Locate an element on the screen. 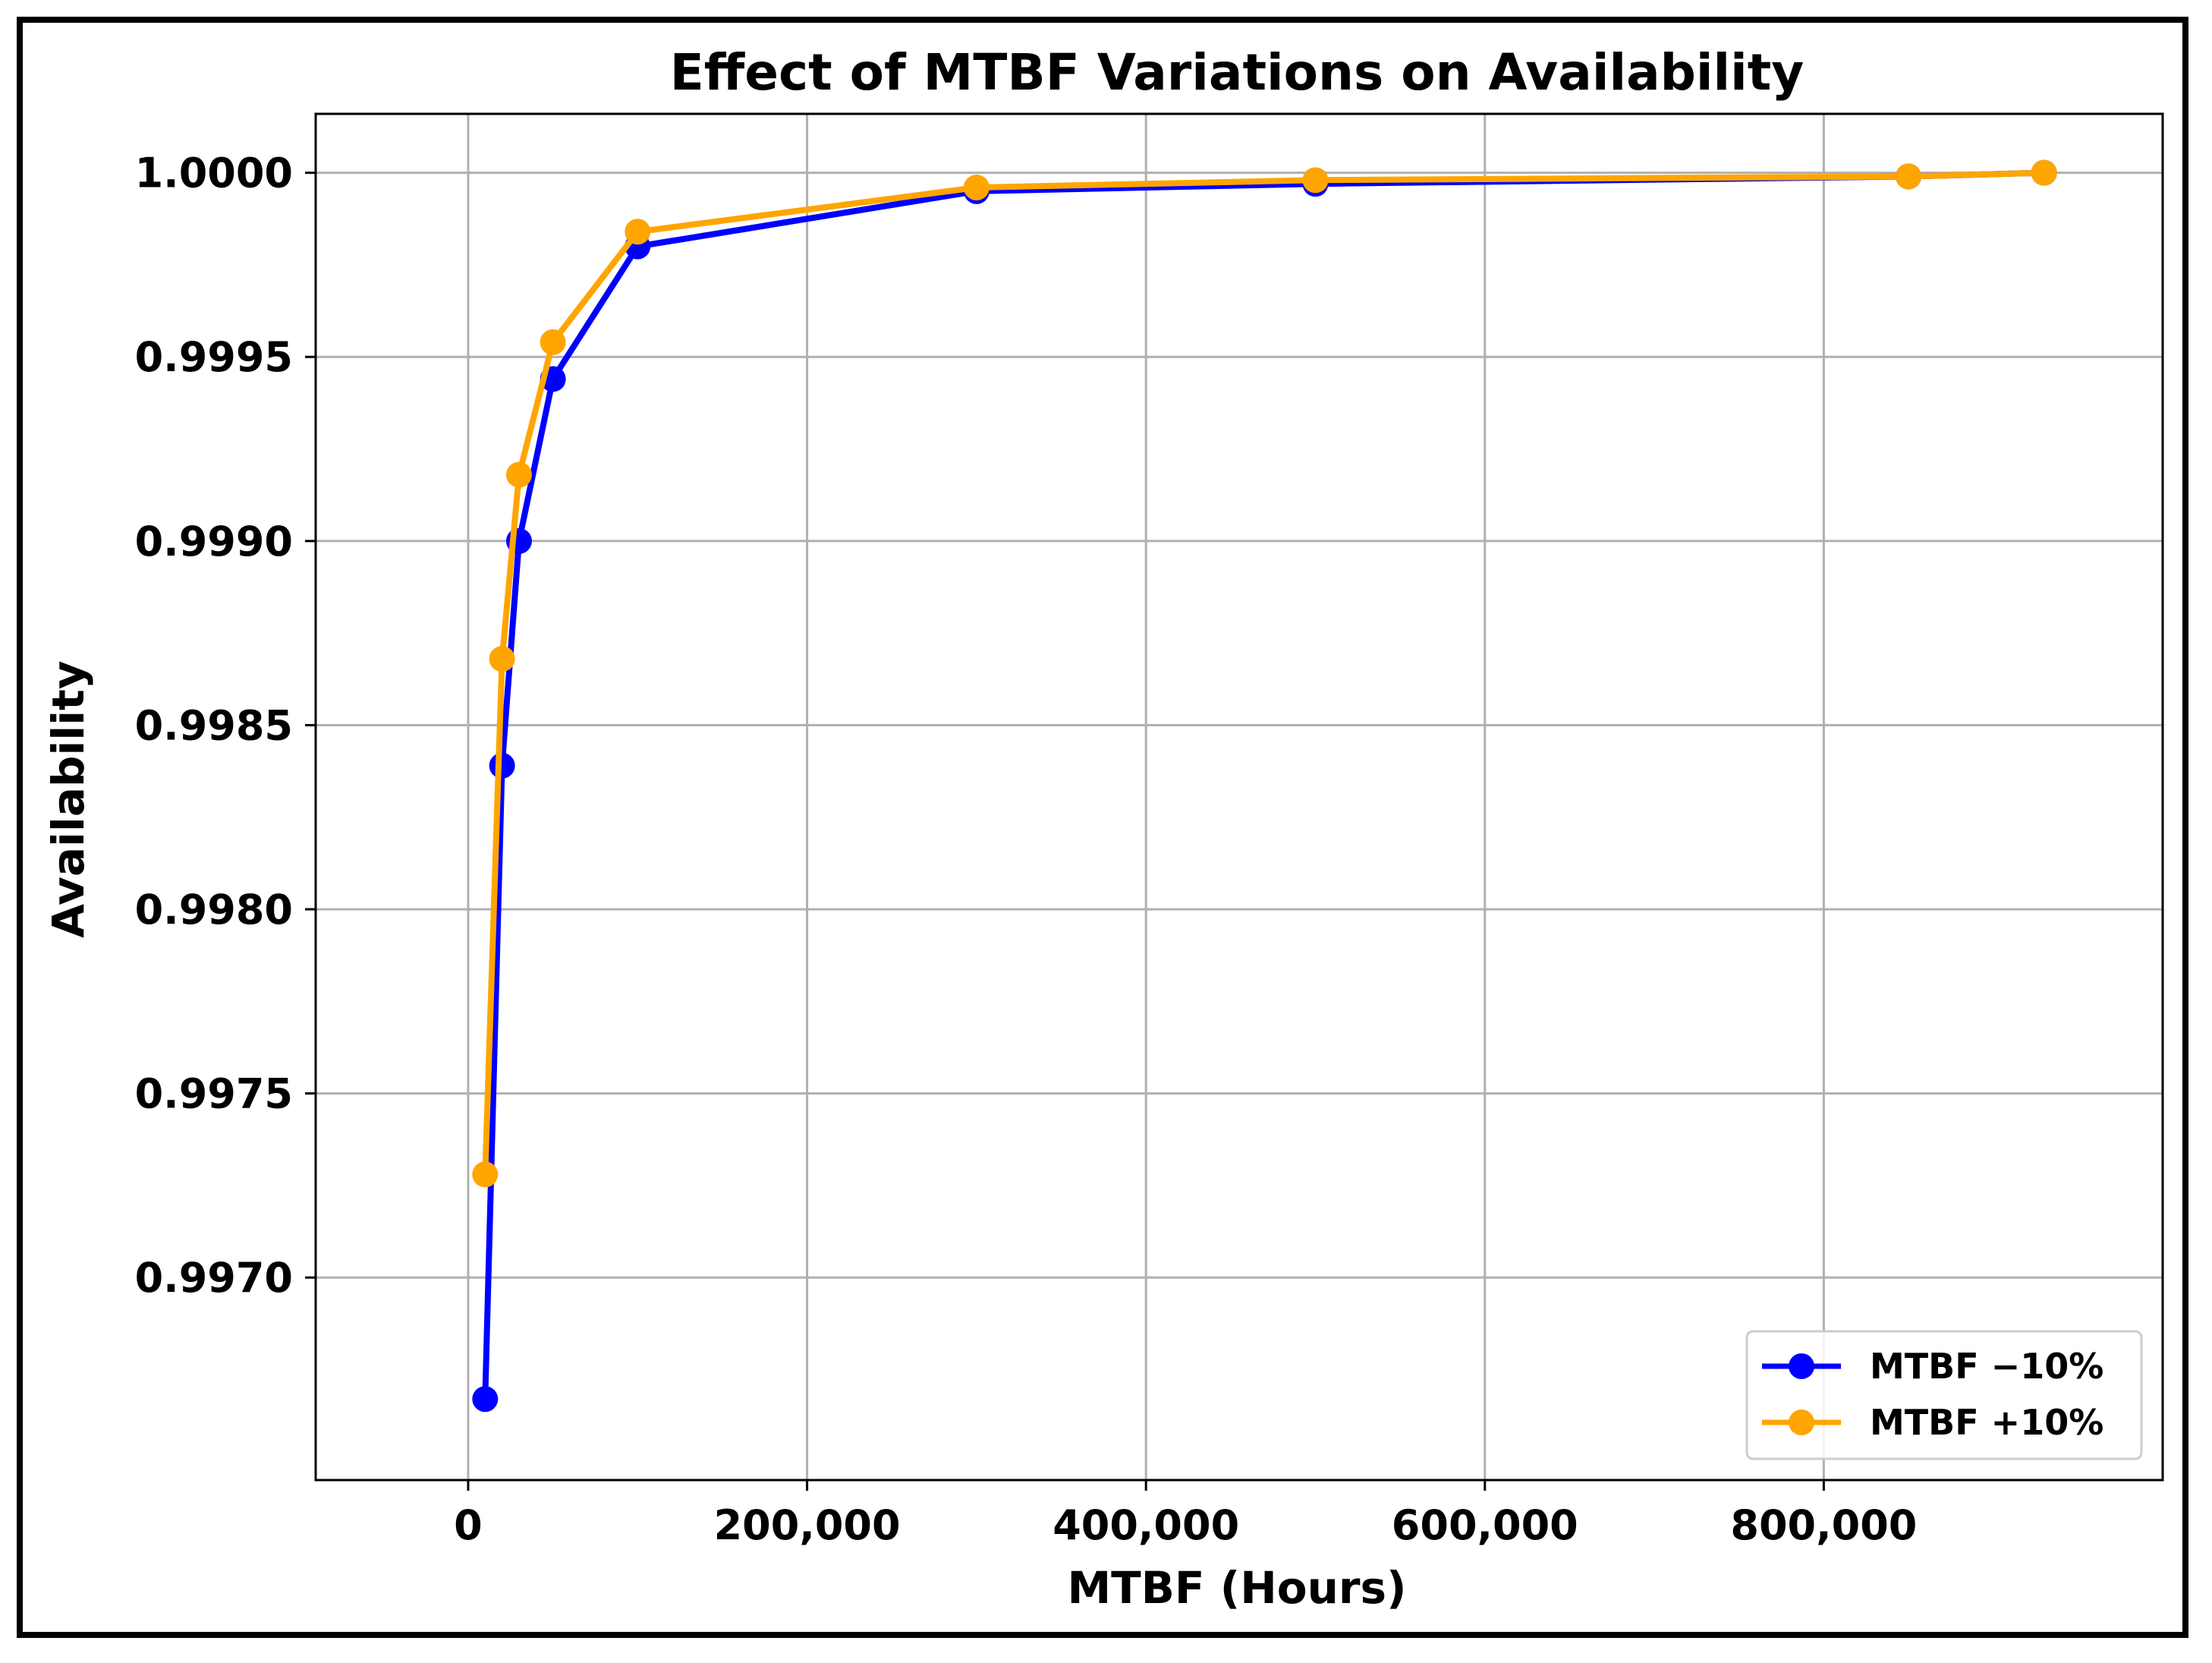 The width and height of the screenshot is (2212, 1663). x-axis-title: MTBF (Hours) is located at coordinates (1236, 1588).